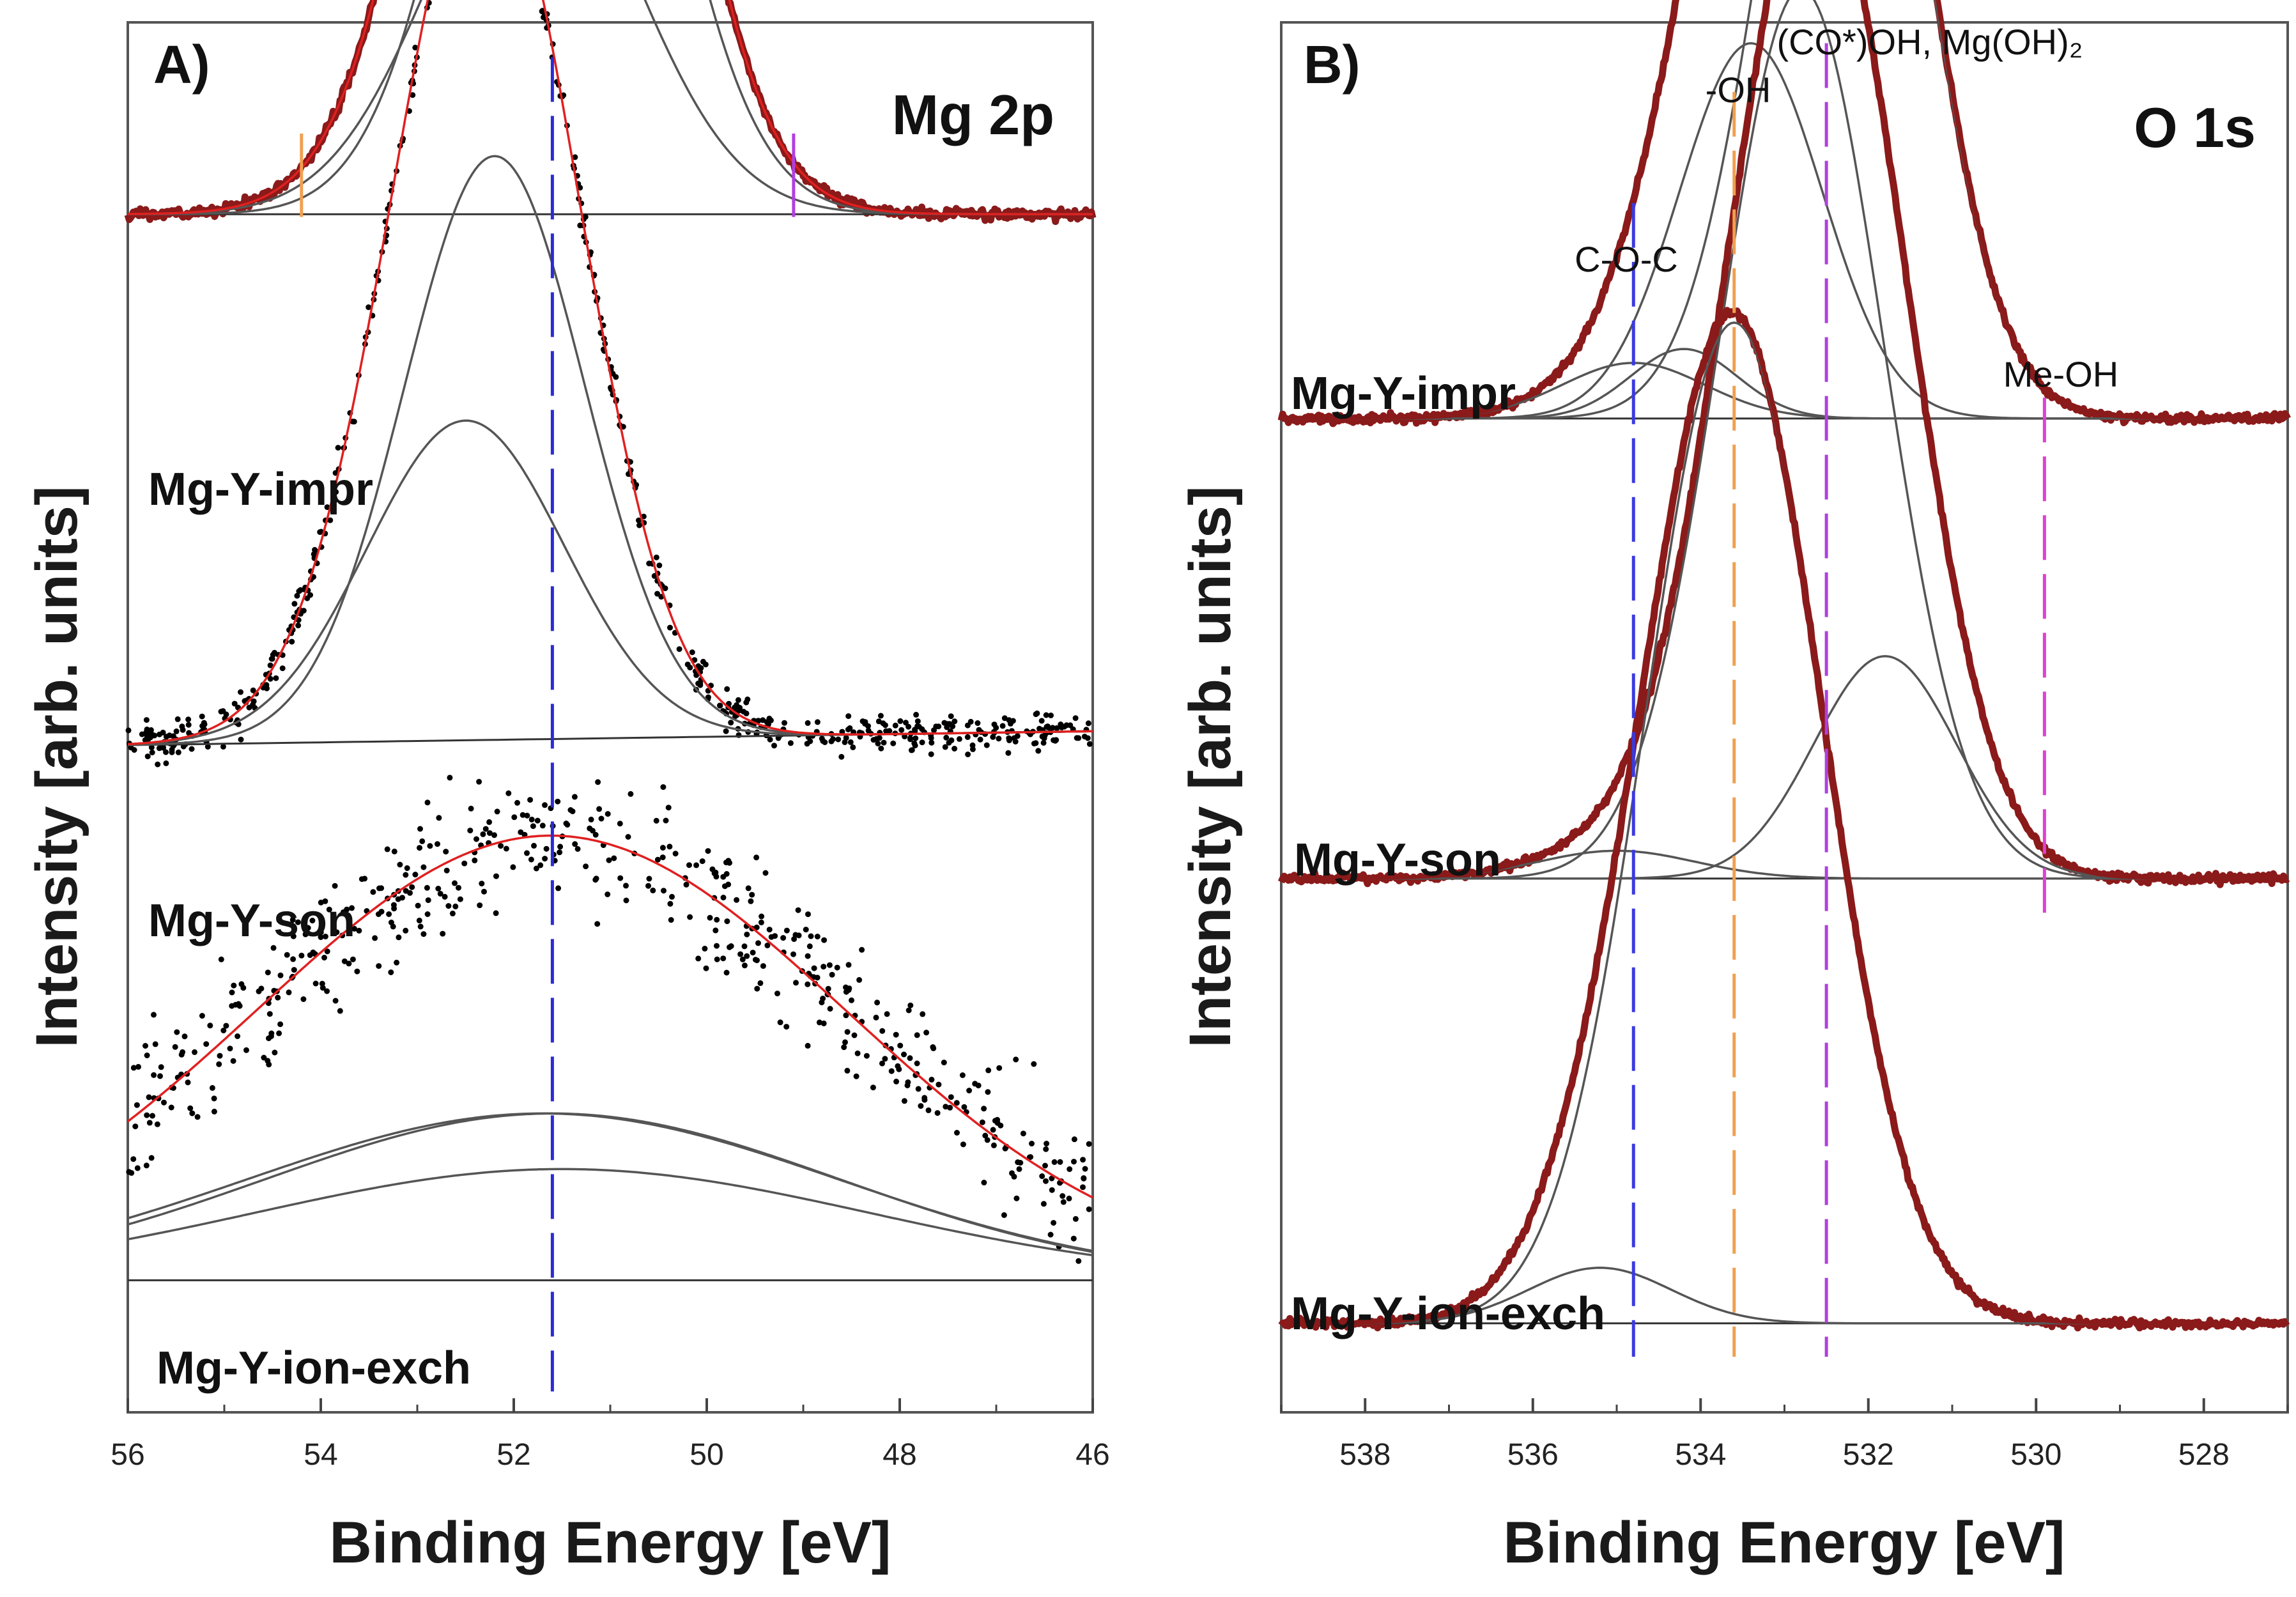 This screenshot has height=1597, width=2296. What do you see at coordinates (2204, 1455) in the screenshot?
I see `x-tick-label: 528` at bounding box center [2204, 1455].